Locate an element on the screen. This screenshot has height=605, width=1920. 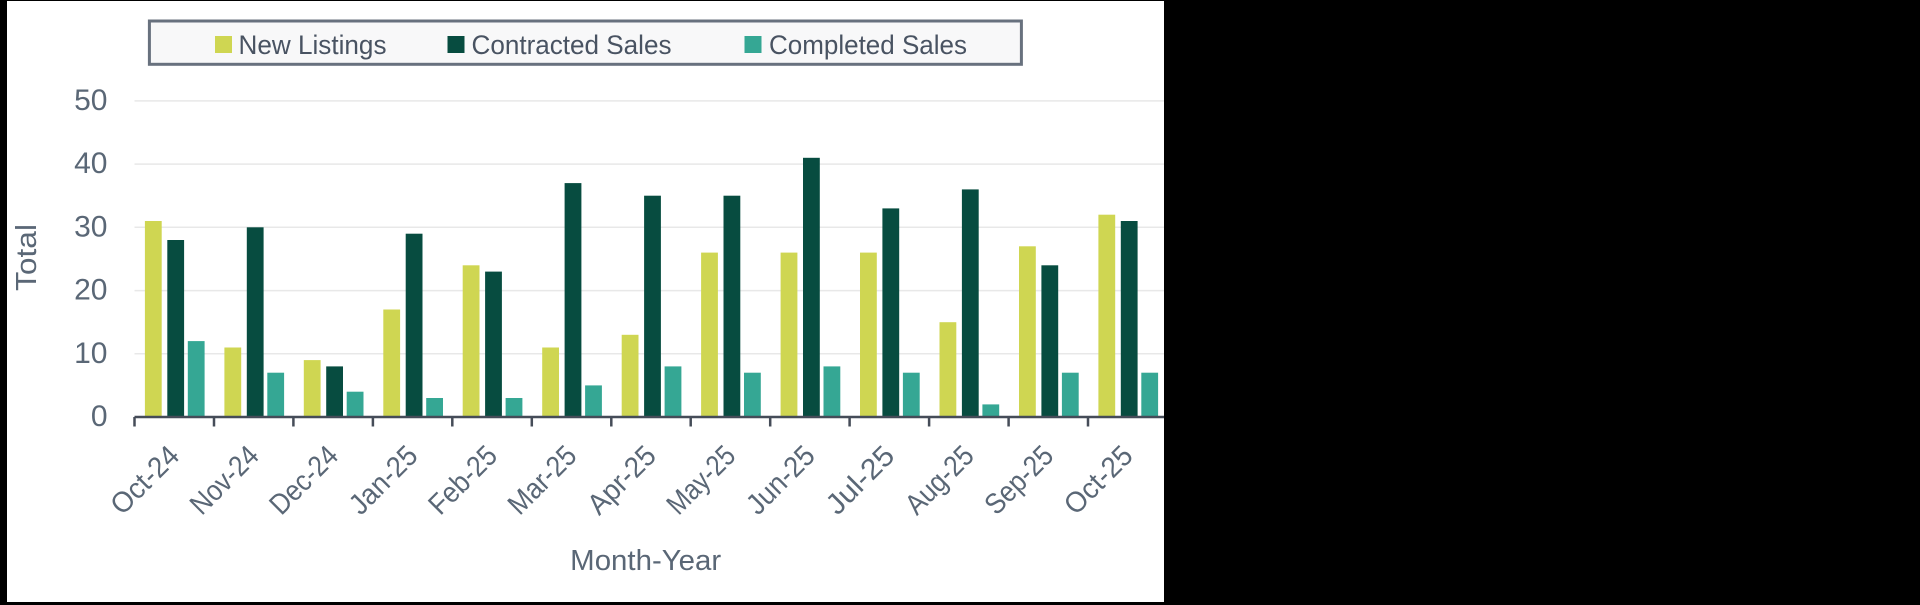
svg-text: Completed Sales is located at coordinates (868, 45).